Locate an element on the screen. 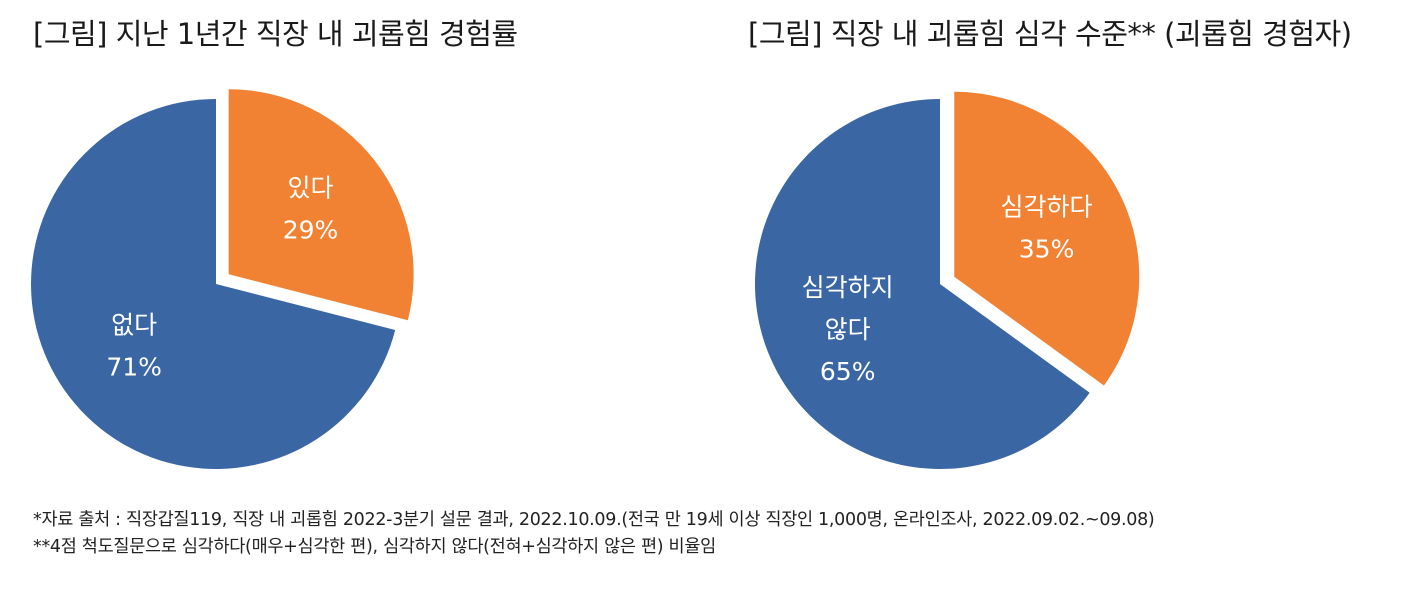  slice-category-label-0-1: 없다 is located at coordinates (134, 324).